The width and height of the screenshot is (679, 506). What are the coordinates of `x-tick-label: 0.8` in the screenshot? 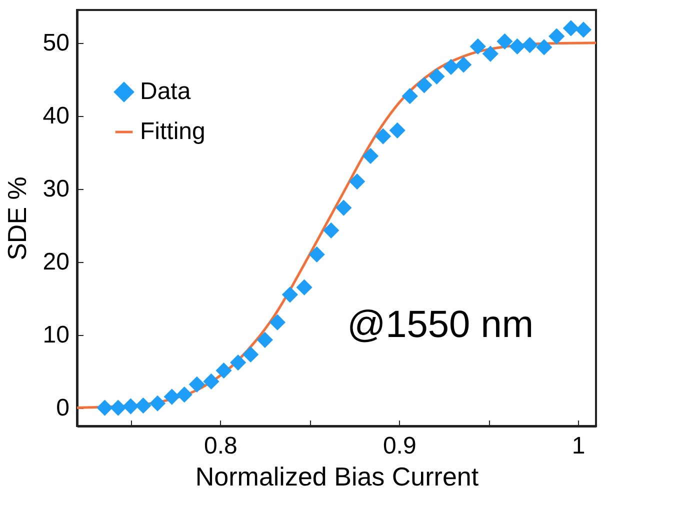 It's located at (221, 446).